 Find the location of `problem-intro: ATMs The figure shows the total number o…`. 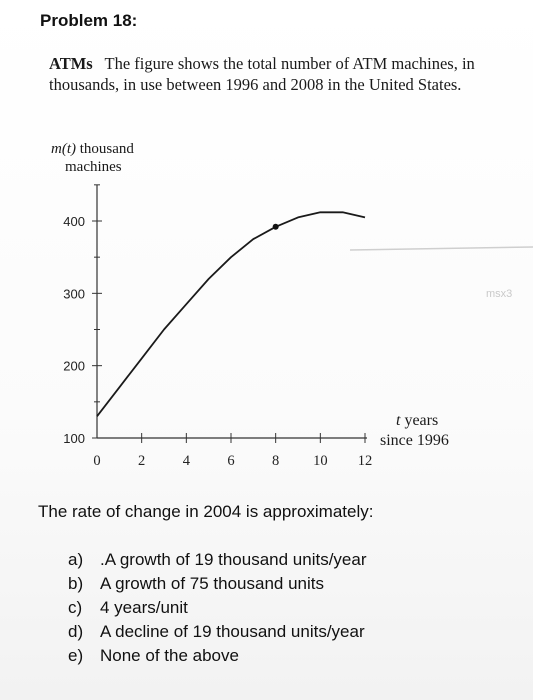

problem-intro: ATMs The figure shows the total number o… is located at coordinates (285, 74).